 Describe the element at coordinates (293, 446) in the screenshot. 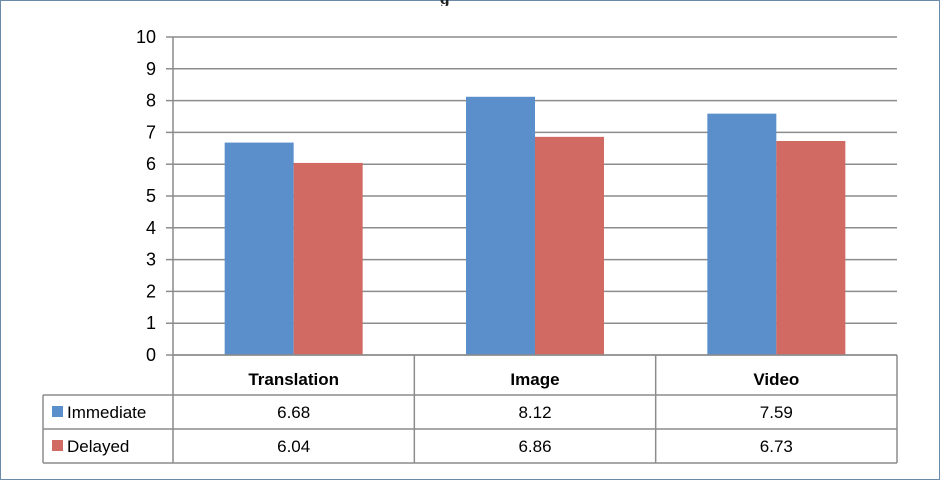

I see `data-label-delayed-translation: 6.04` at that location.